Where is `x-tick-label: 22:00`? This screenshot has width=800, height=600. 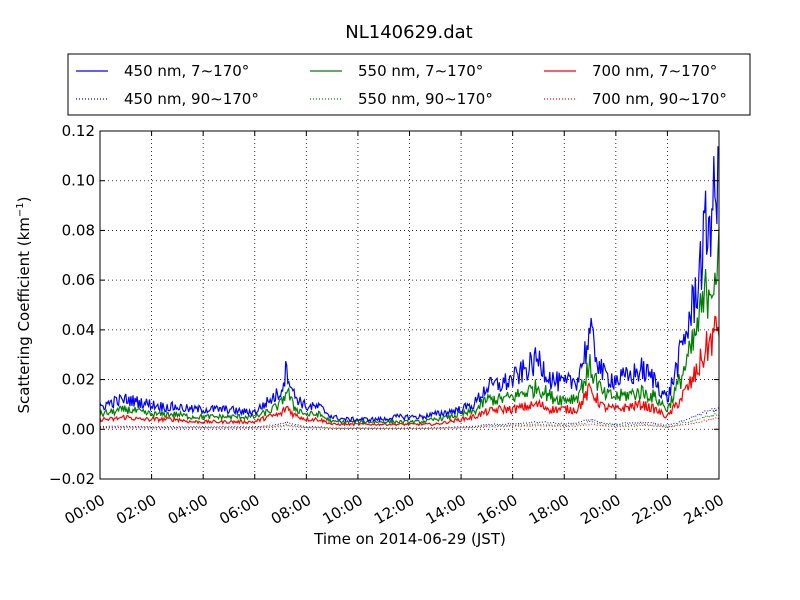
x-tick-label: 22:00 is located at coordinates (652, 509).